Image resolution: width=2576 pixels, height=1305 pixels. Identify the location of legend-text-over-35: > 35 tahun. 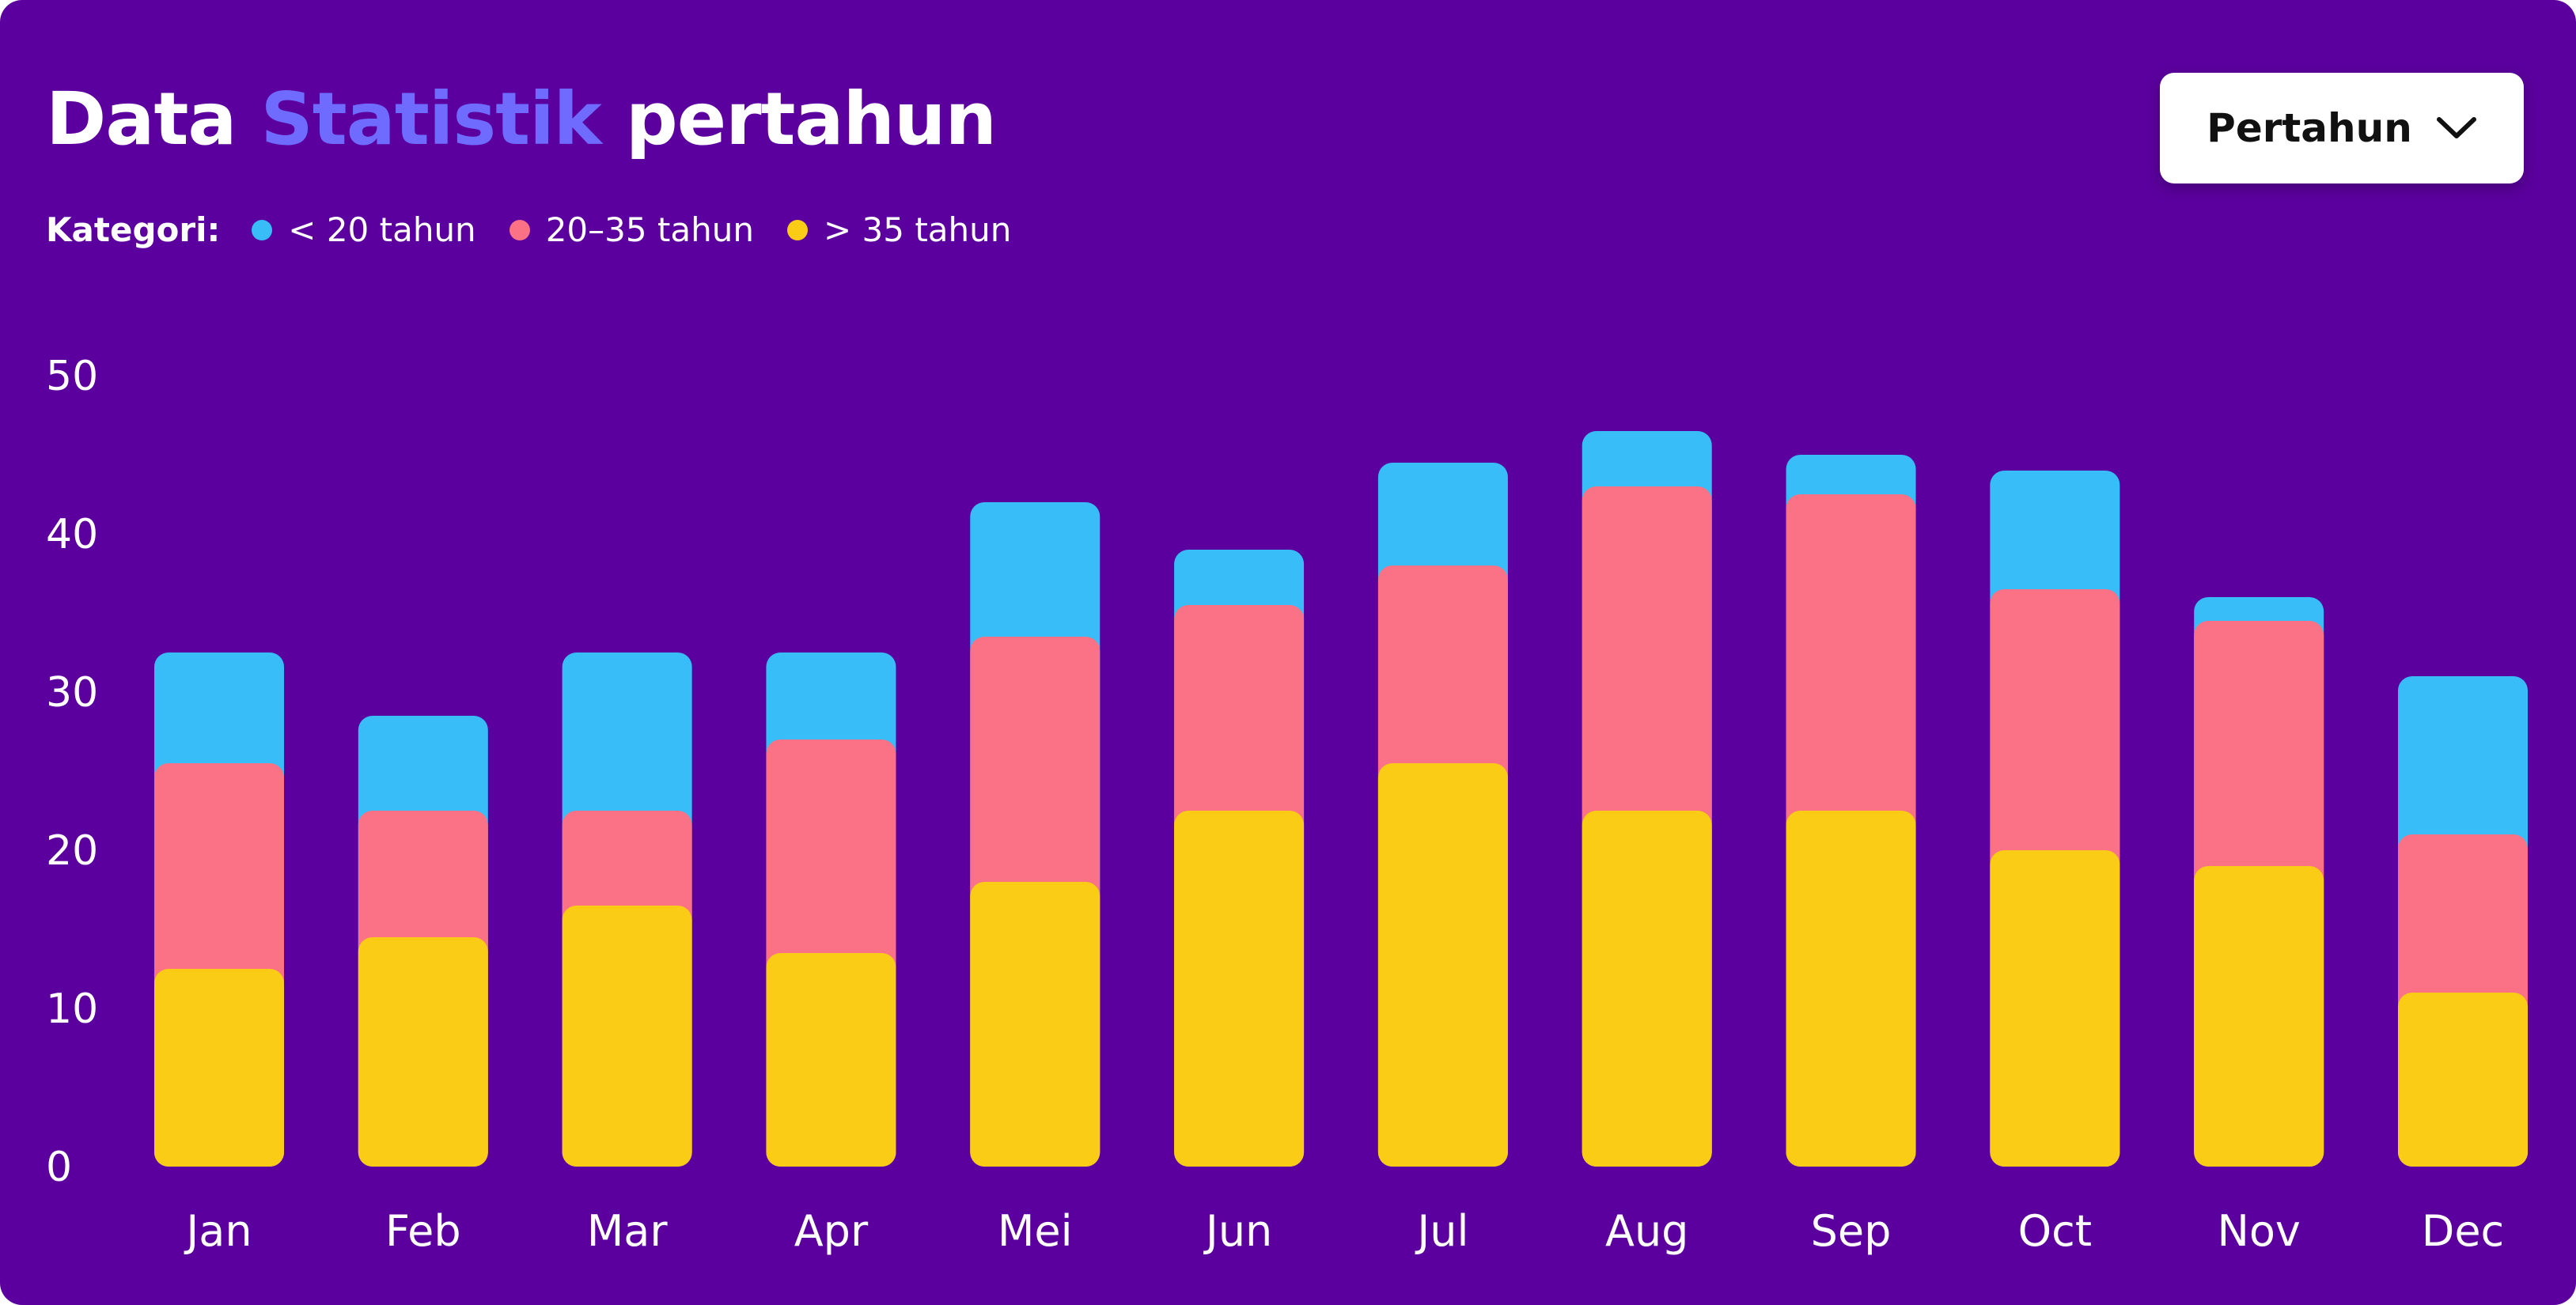
(918, 229).